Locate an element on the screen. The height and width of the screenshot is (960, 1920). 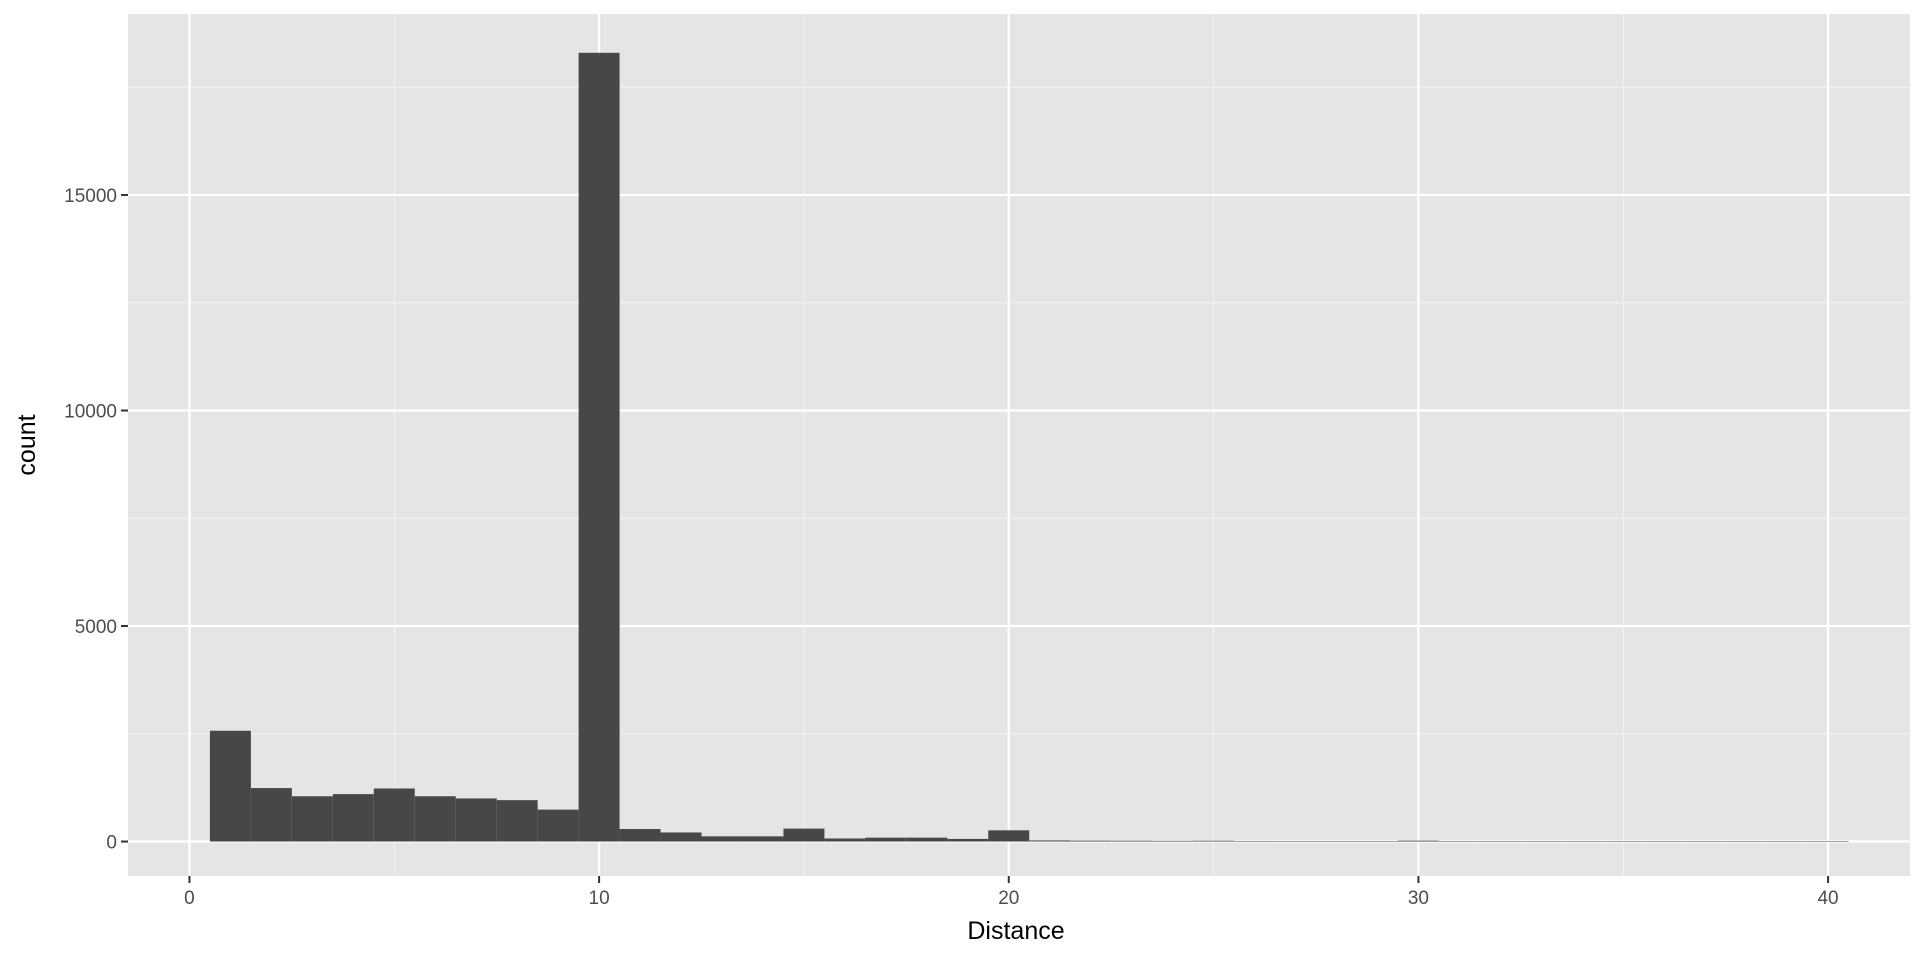
y-tick-label: 15000 is located at coordinates (90, 196).